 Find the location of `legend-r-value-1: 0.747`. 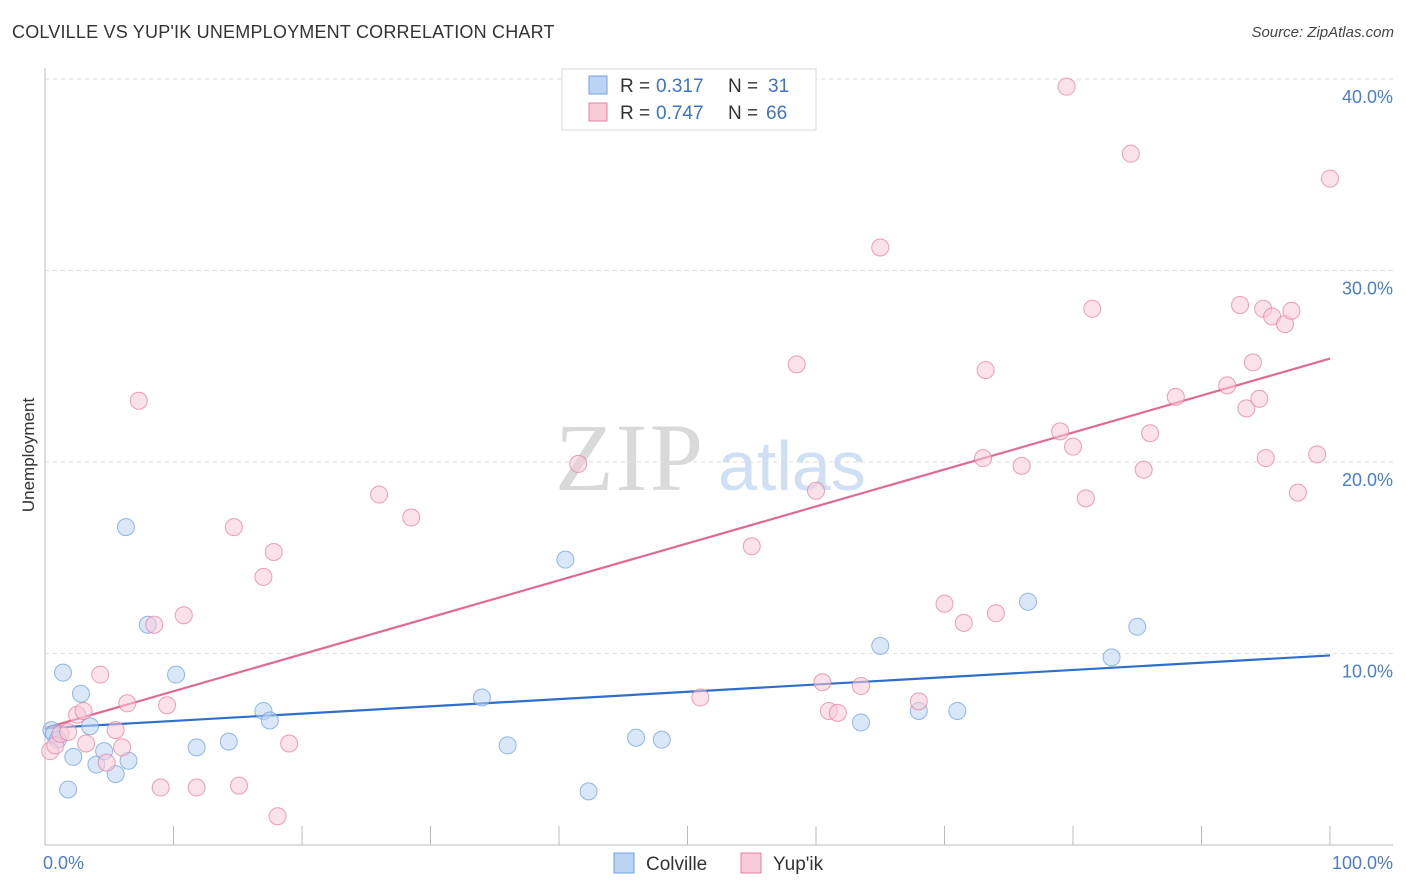

legend-r-value-1: 0.747 is located at coordinates (680, 113).